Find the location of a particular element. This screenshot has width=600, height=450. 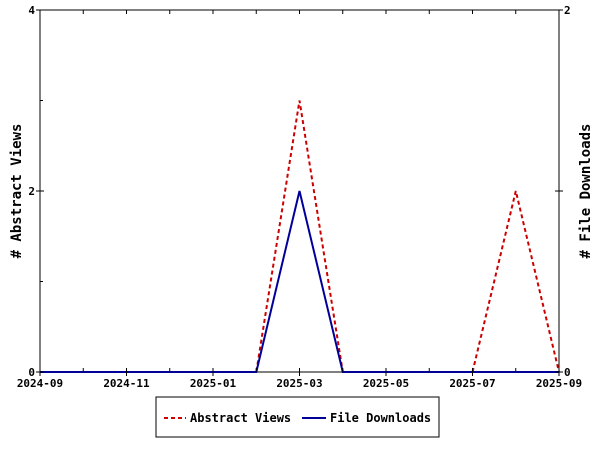

y-axis-right-title: # File Downloads is located at coordinates (586, 191).